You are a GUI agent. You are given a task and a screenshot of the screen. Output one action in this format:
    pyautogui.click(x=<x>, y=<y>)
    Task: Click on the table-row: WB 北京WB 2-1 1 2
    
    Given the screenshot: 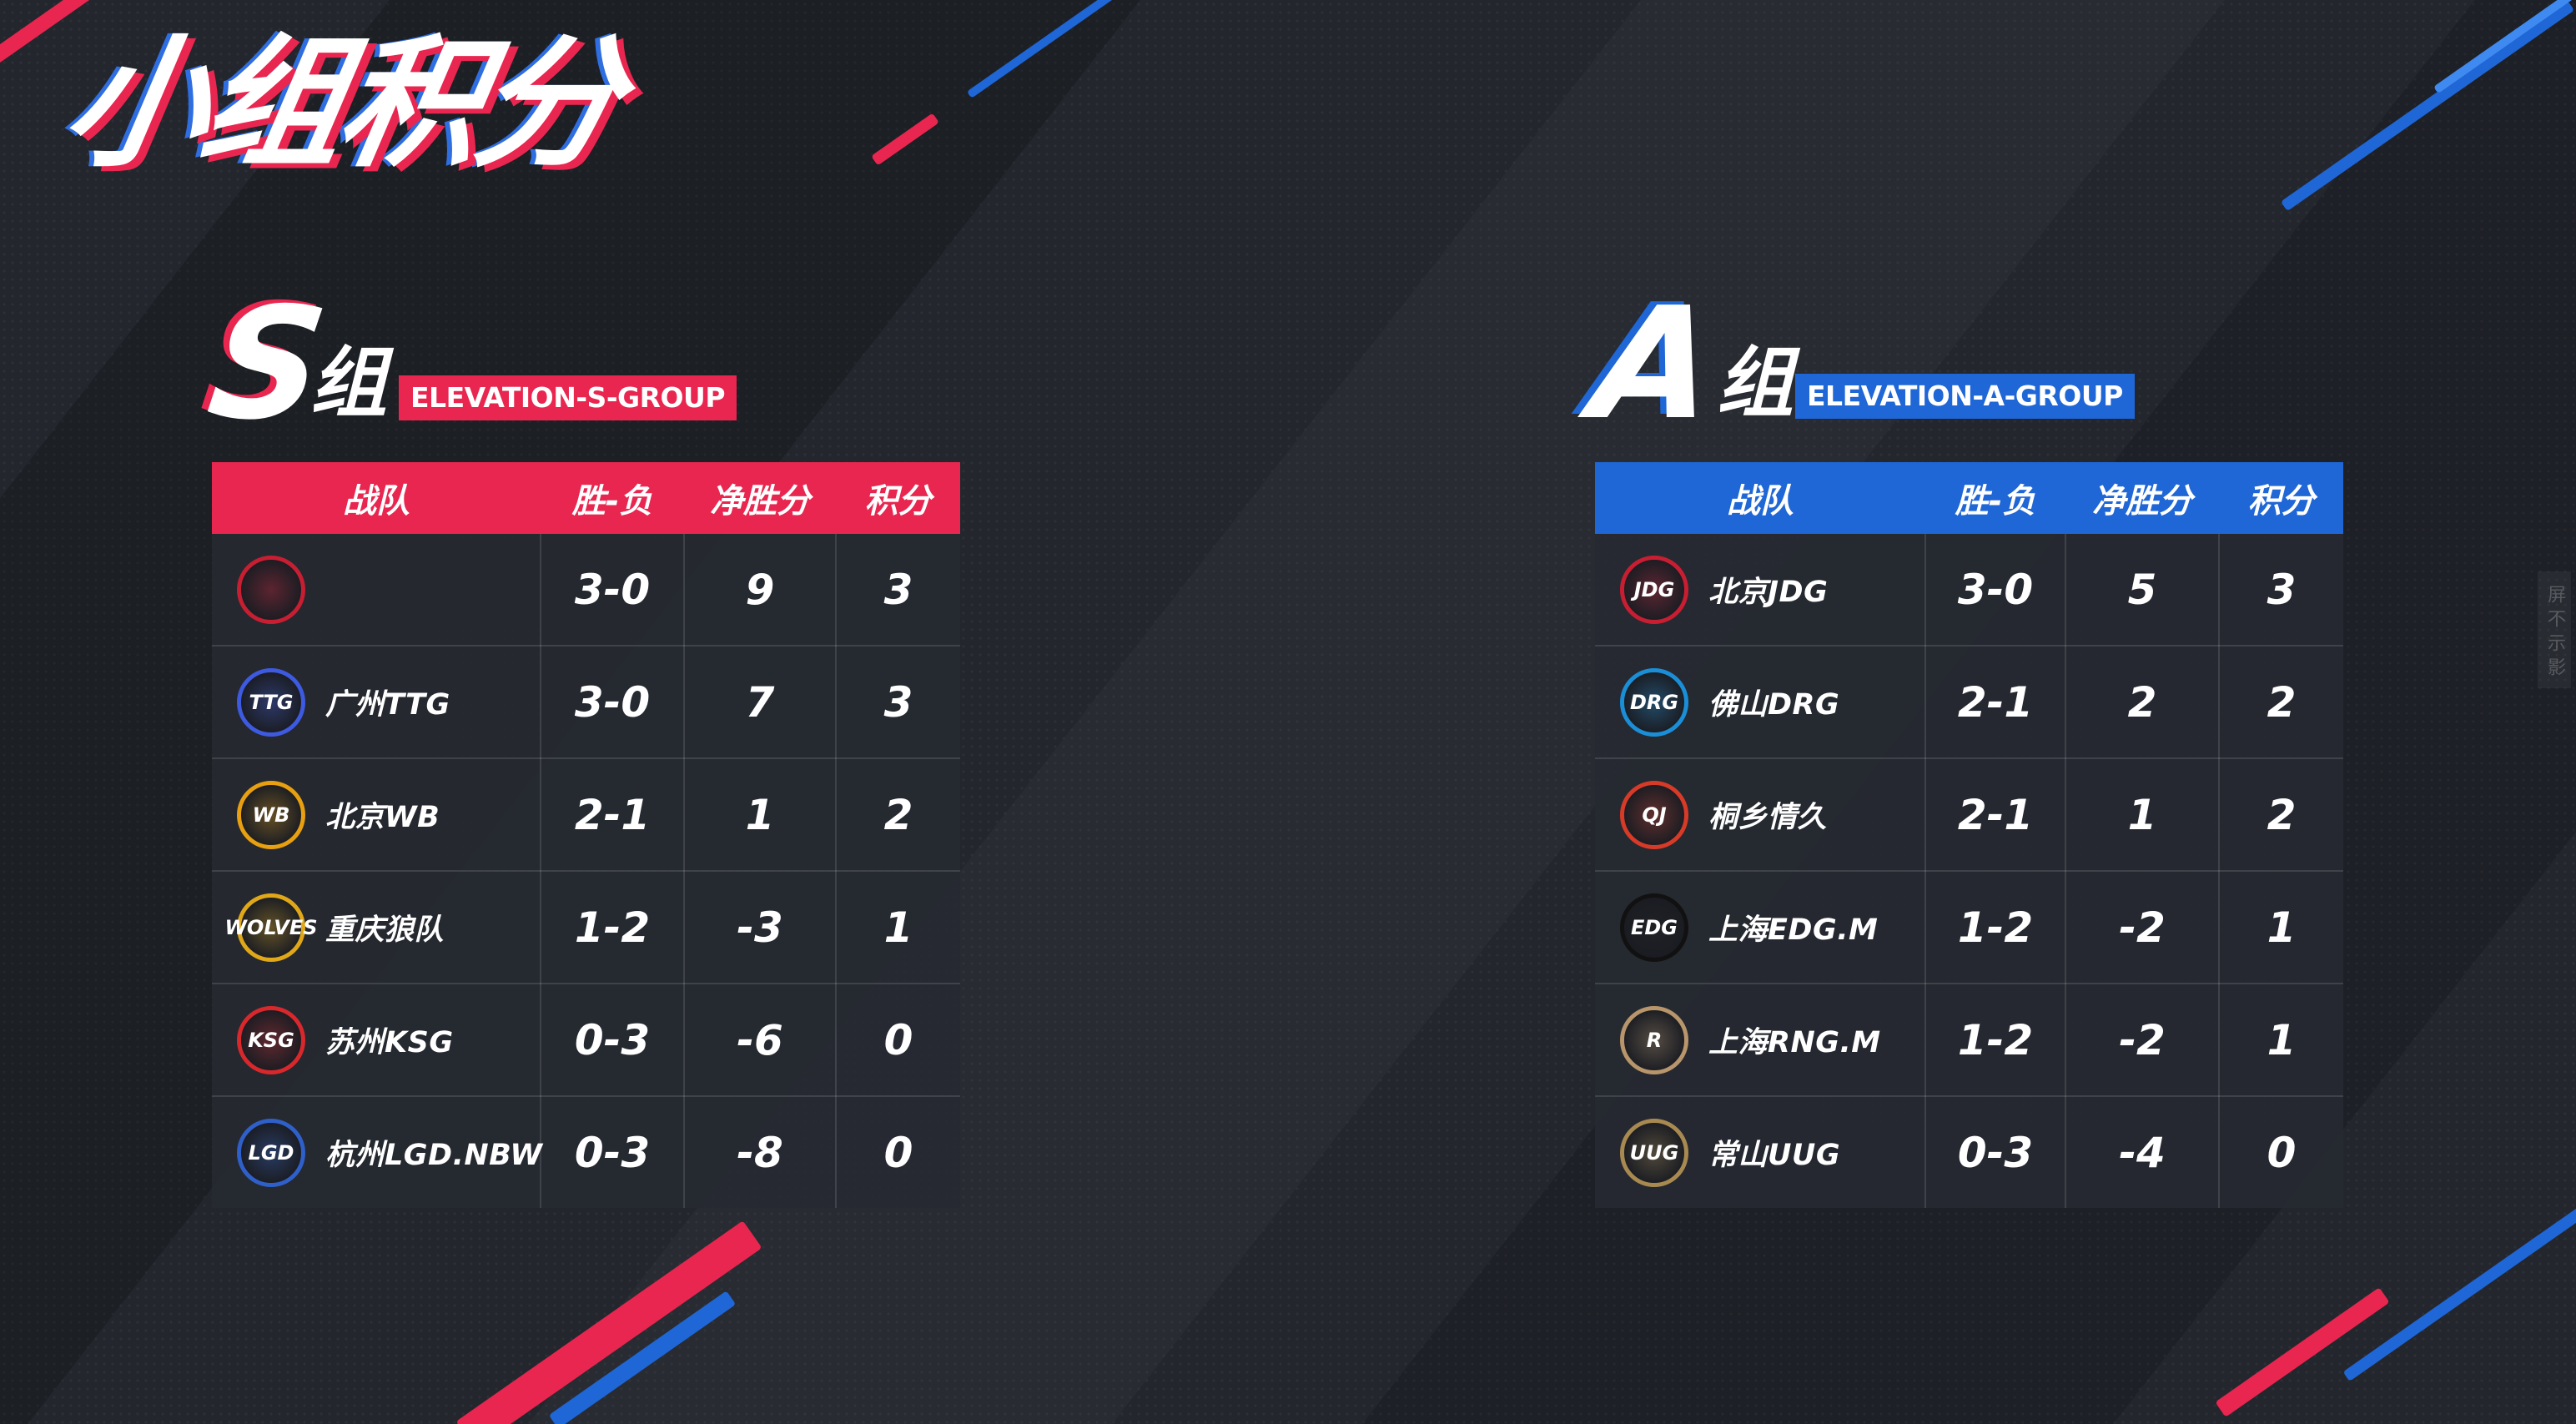 What is the action you would take?
    pyautogui.click(x=586, y=815)
    